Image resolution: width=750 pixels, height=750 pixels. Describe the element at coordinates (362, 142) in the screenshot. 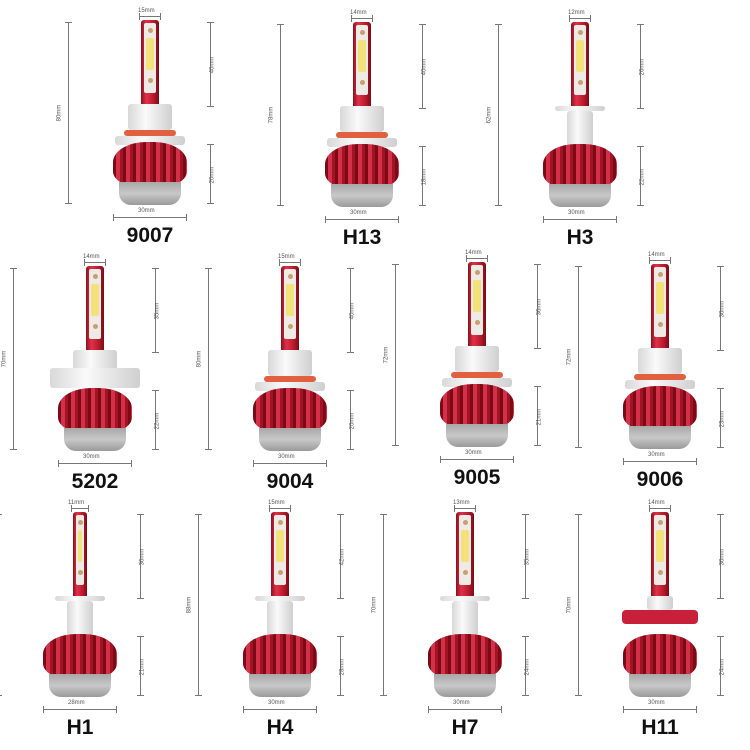

I see `plastic-flange` at that location.